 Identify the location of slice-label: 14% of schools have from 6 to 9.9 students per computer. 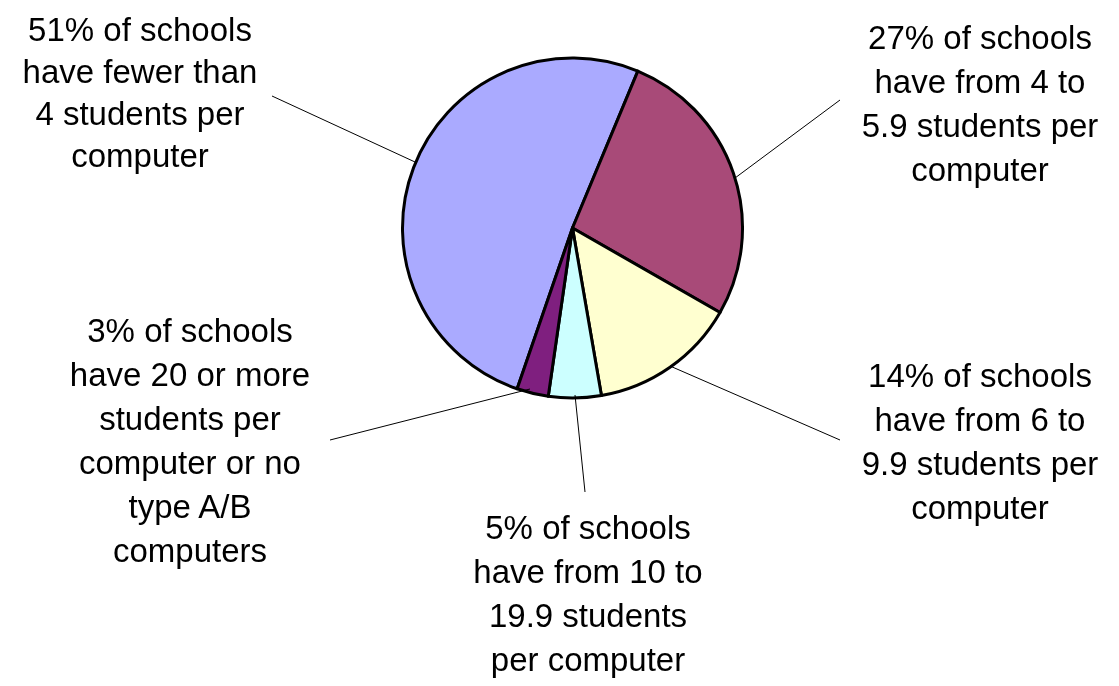
(980, 441).